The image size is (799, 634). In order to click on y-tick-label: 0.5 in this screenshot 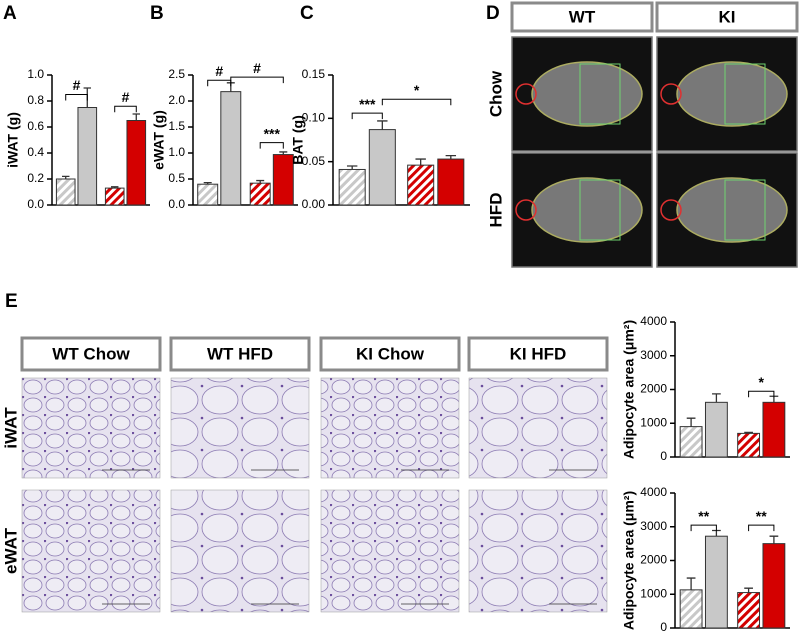, I will do `click(176, 178)`.